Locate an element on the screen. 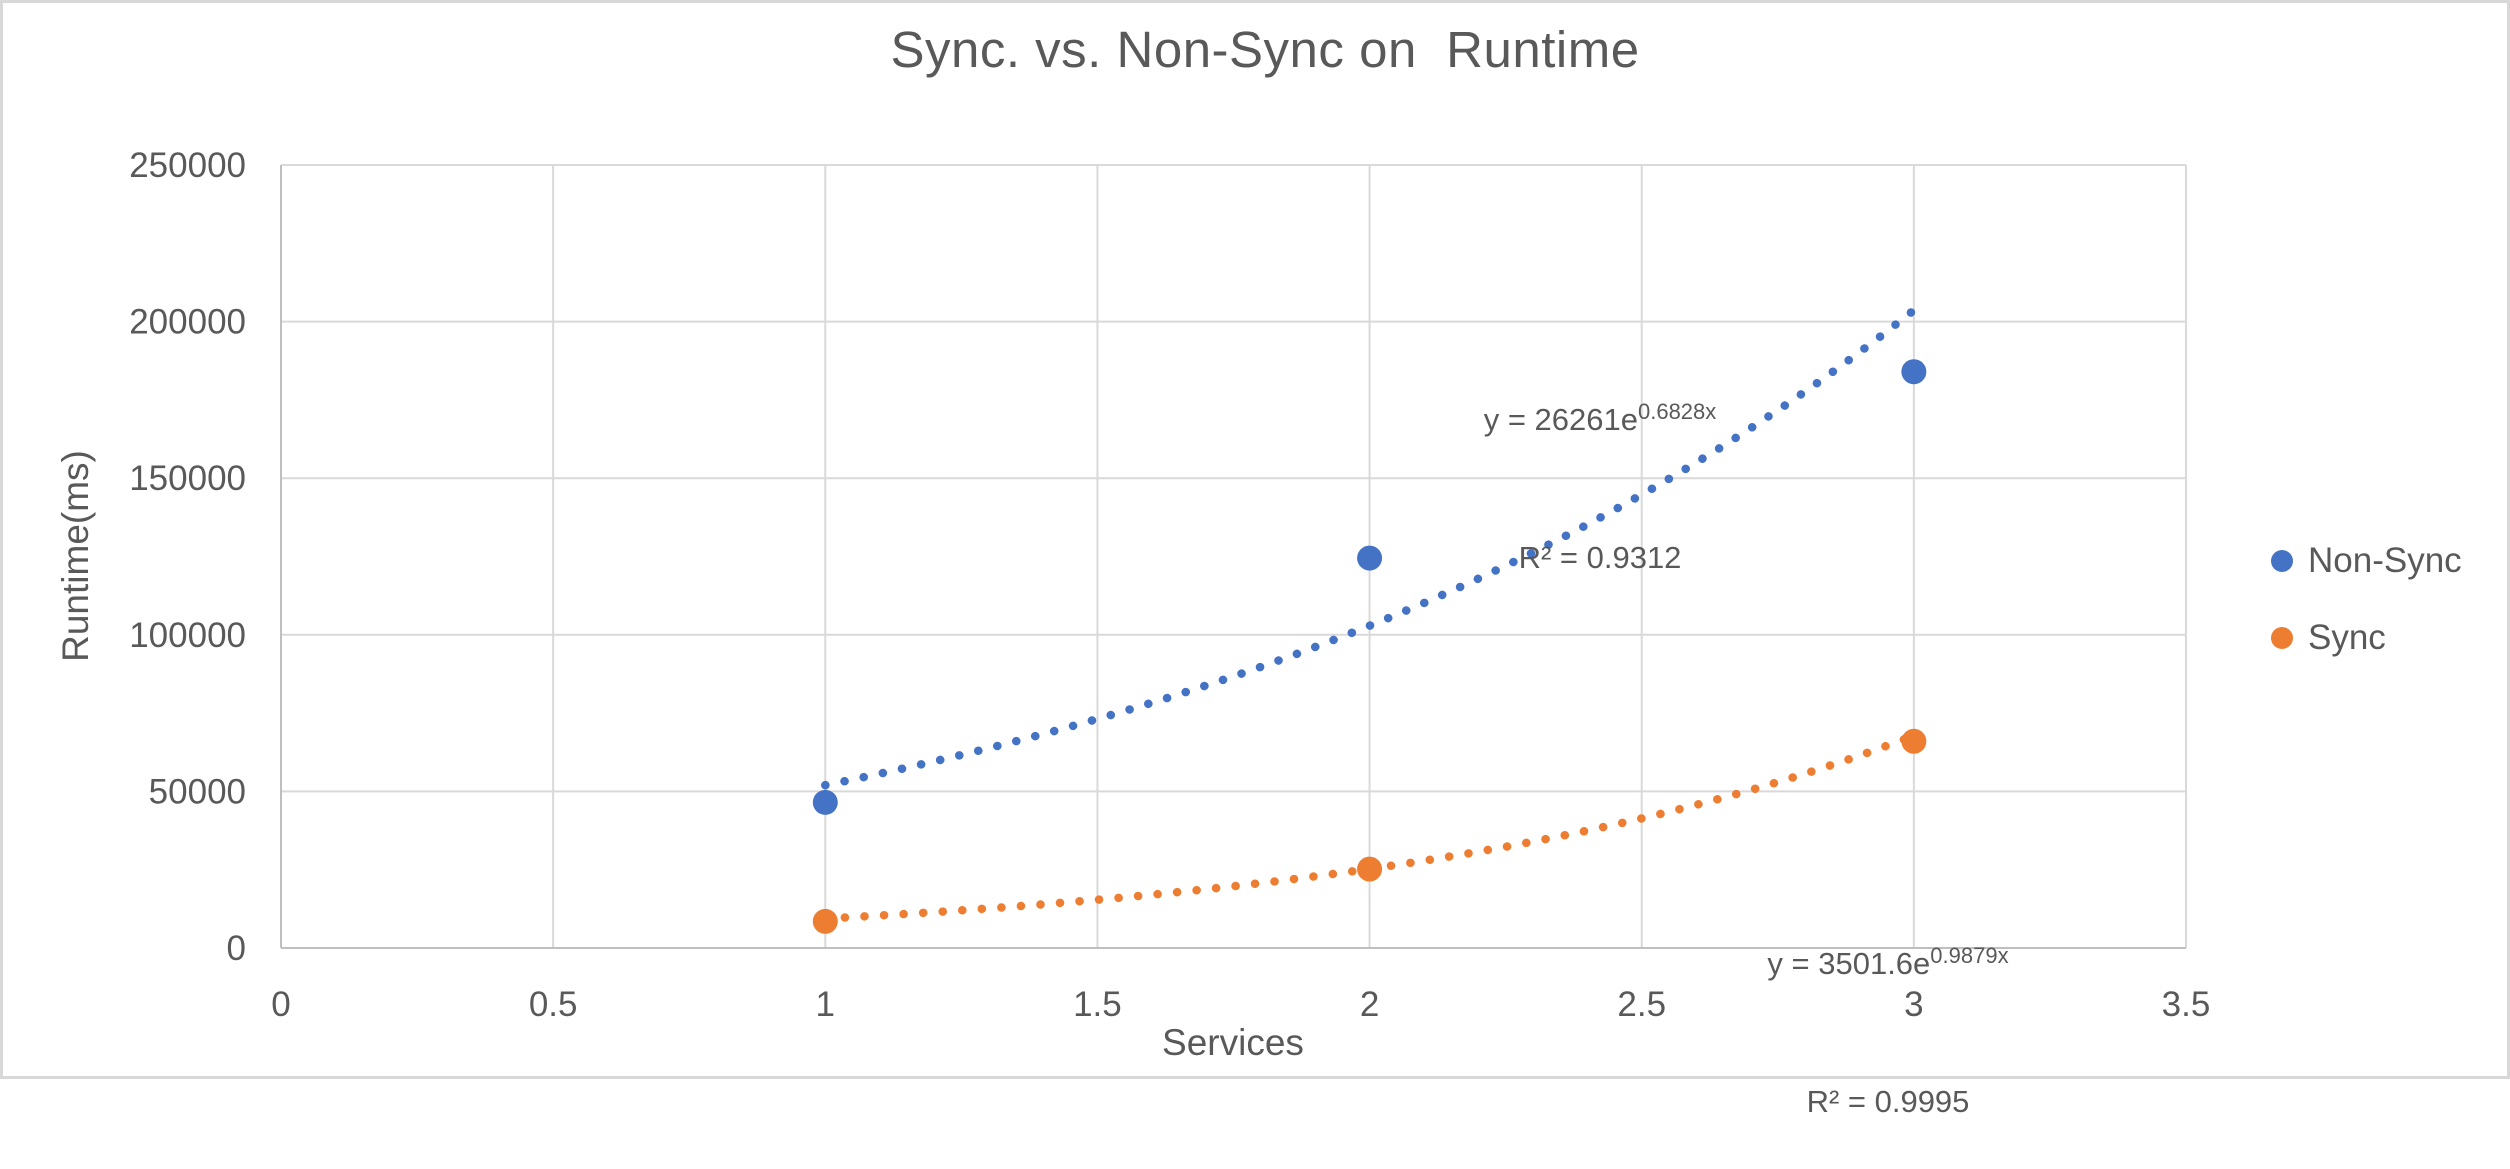 The image size is (2510, 1169). nonsync-marker-icon is located at coordinates (2282, 561).